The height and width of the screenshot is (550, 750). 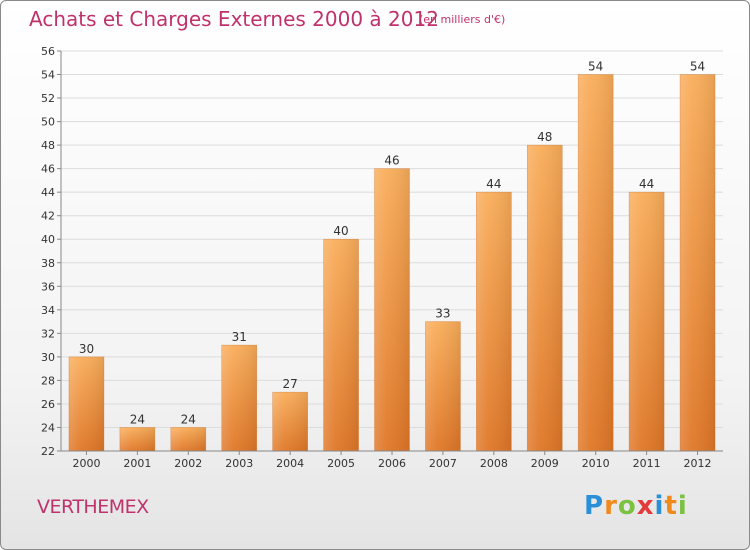 I want to click on data-label: 46, so click(x=391, y=161).